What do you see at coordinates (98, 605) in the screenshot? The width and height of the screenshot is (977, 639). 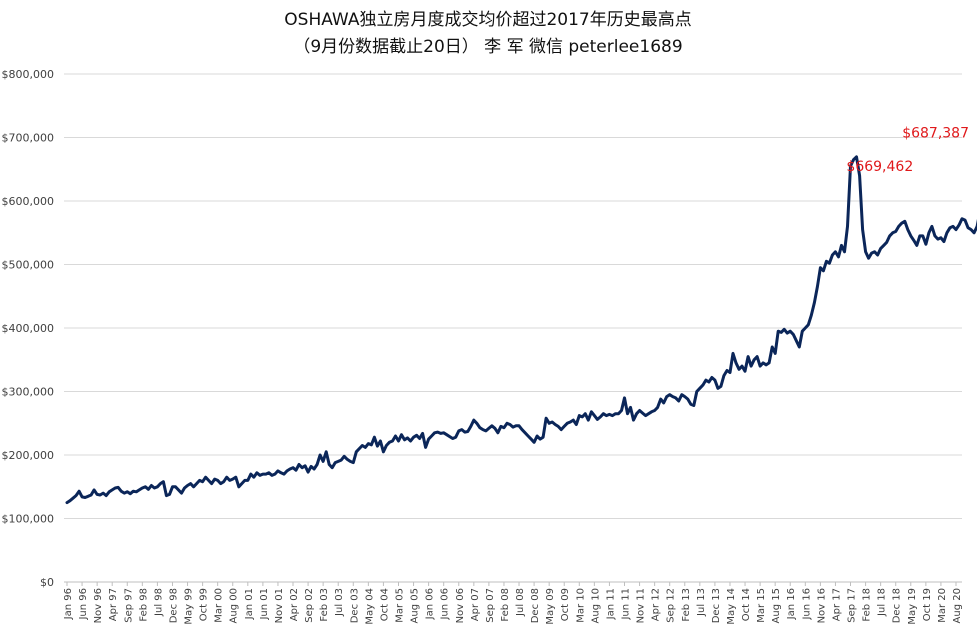 I see `x-tick-label: Nov 96` at bounding box center [98, 605].